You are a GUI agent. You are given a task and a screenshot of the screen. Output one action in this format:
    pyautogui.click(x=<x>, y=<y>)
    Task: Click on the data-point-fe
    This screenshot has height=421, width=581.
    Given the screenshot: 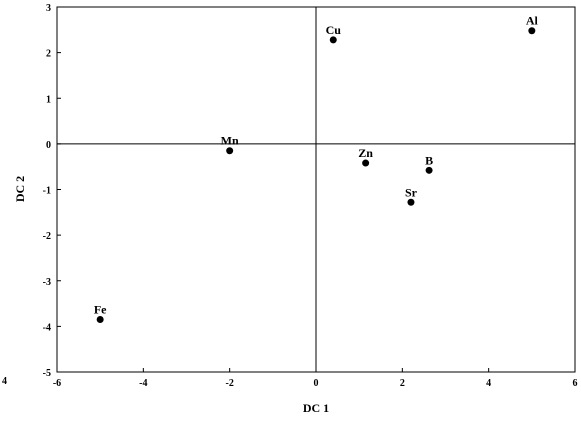 What is the action you would take?
    pyautogui.click(x=100, y=320)
    